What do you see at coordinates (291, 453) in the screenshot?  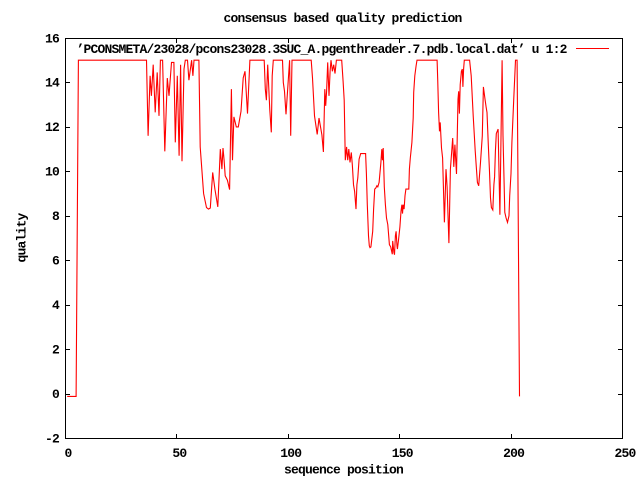 I see `svg-text: 100` at bounding box center [291, 453].